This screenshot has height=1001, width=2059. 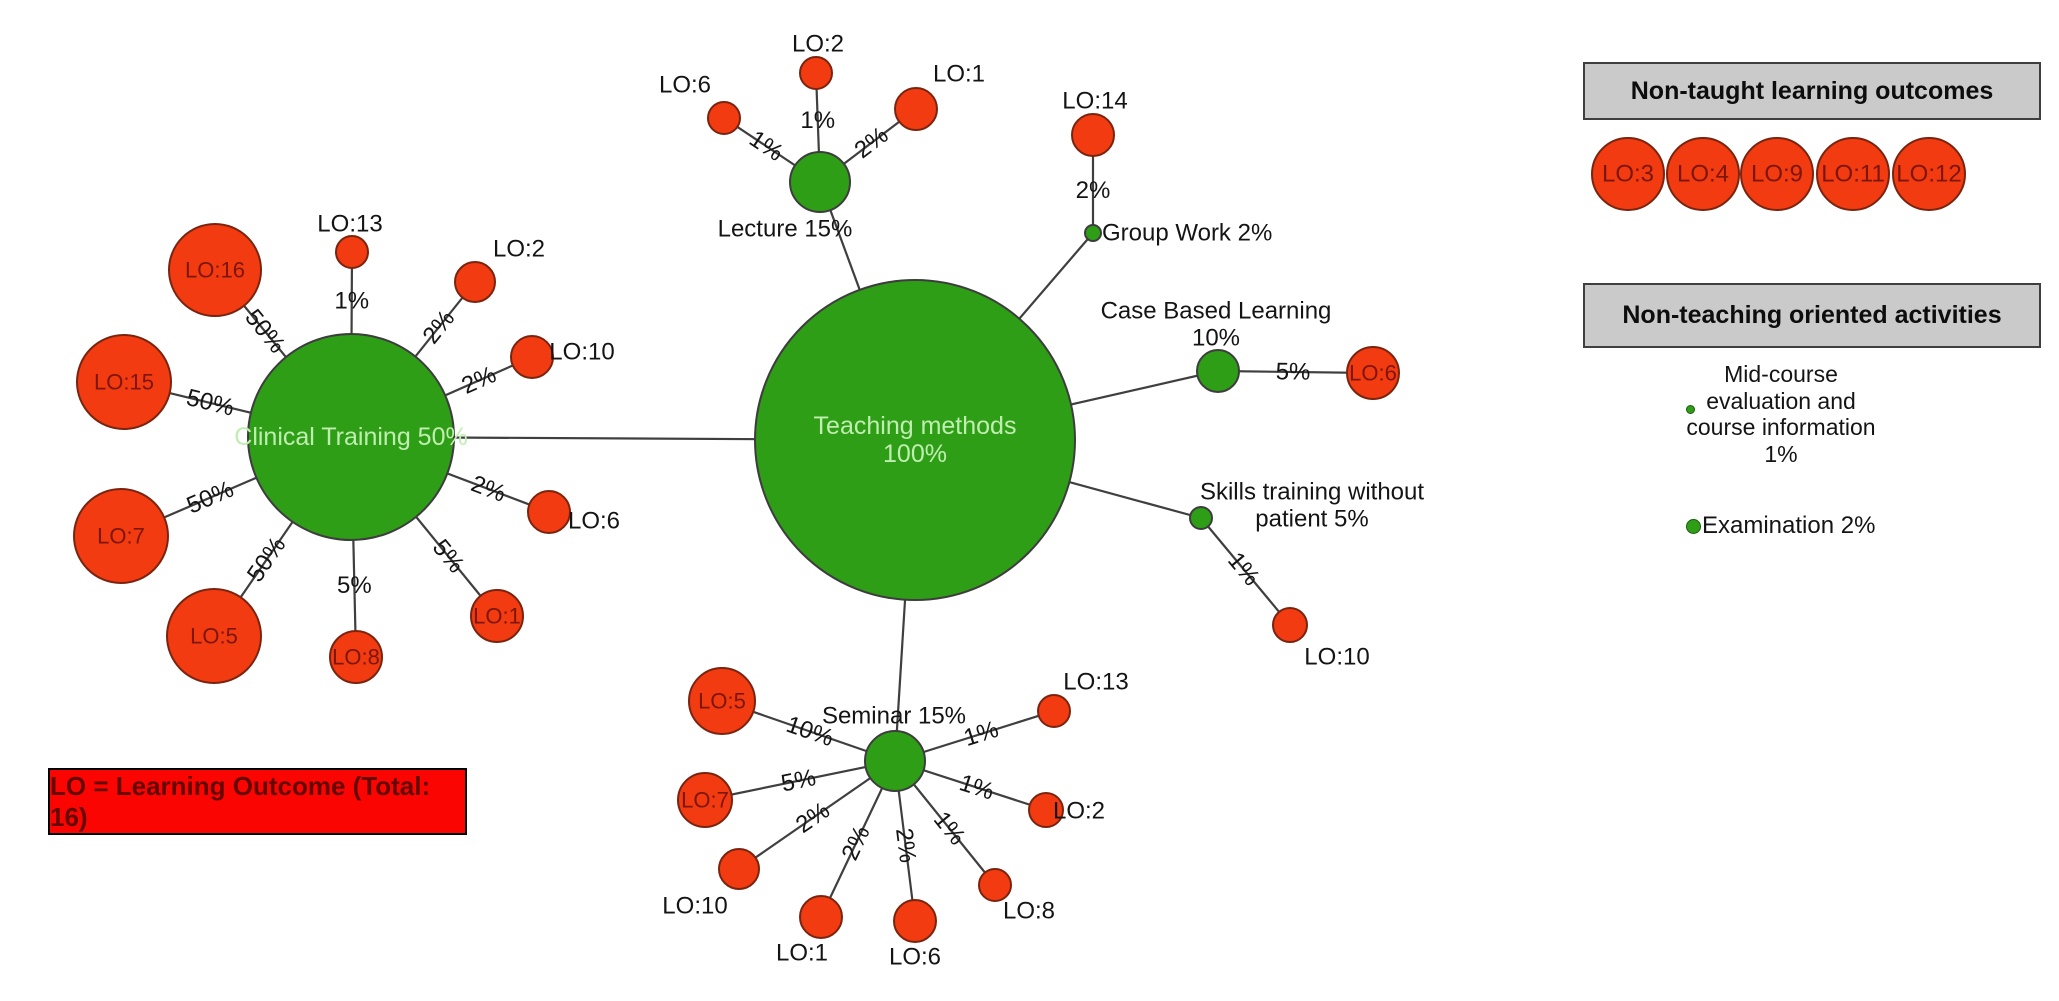 I want to click on edge-label-sem-sem_lo13: 1%, so click(x=981, y=734).